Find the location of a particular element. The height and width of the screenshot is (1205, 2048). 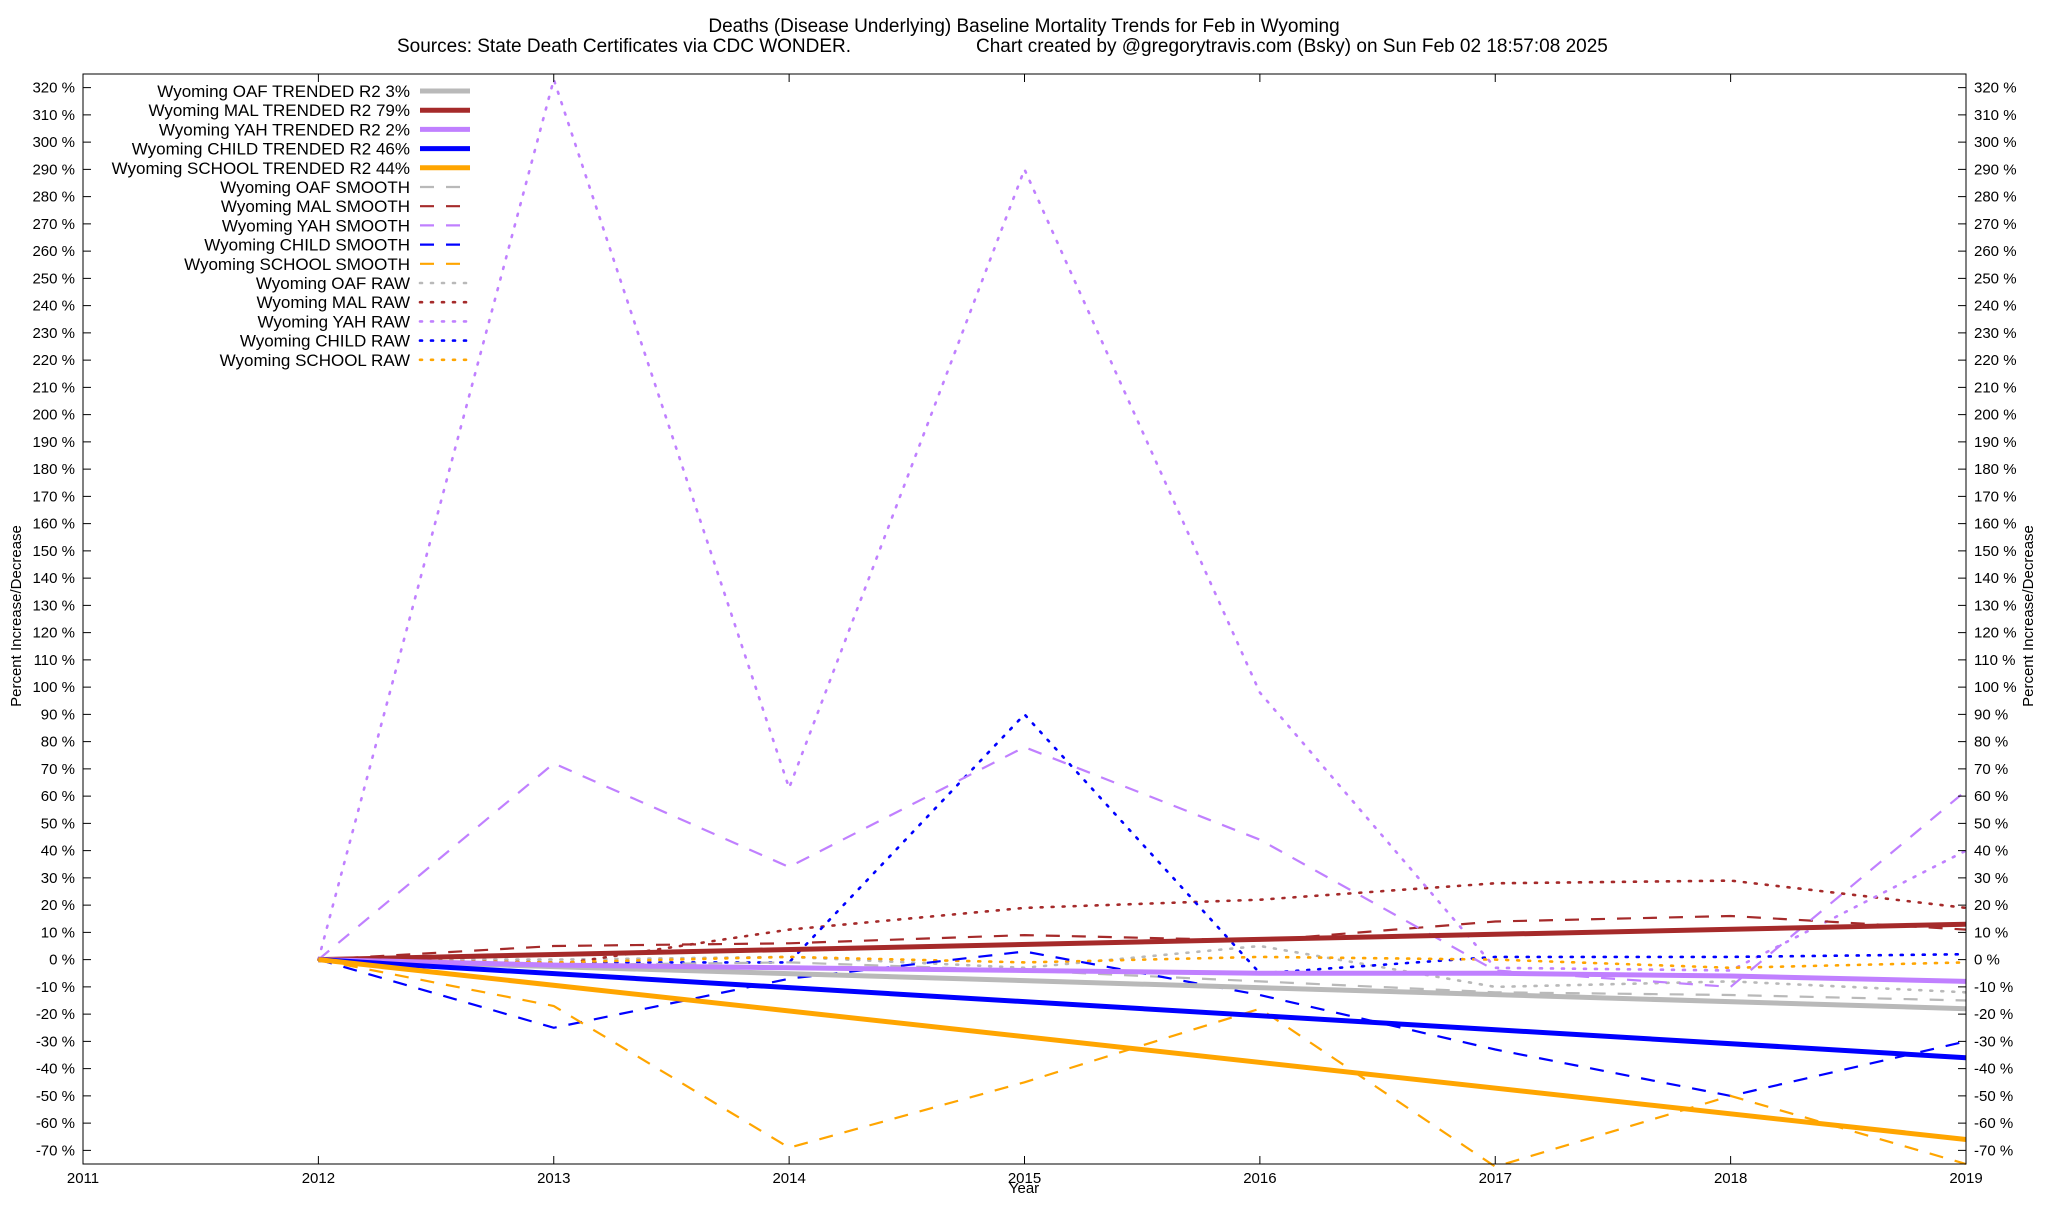

y-tick-label-right: 70 % is located at coordinates (1991, 769).